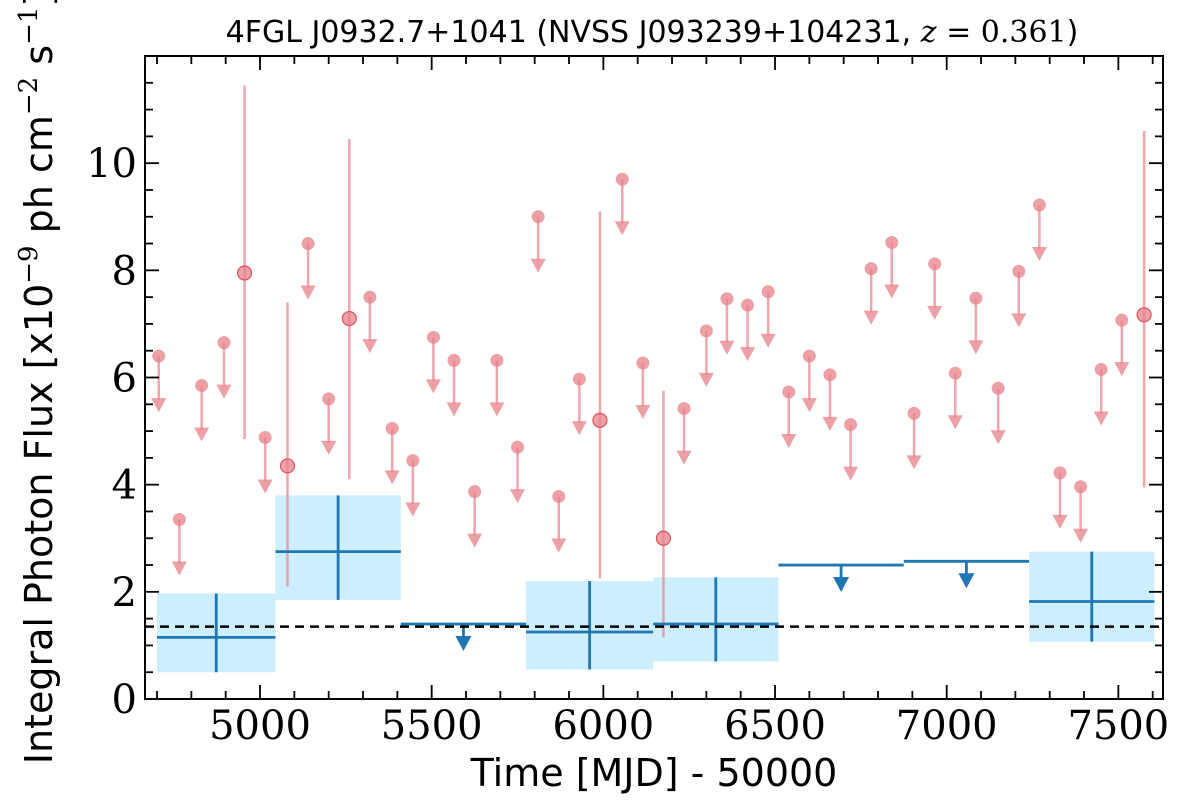  I want to click on x-tick-label: 7000, so click(947, 726).